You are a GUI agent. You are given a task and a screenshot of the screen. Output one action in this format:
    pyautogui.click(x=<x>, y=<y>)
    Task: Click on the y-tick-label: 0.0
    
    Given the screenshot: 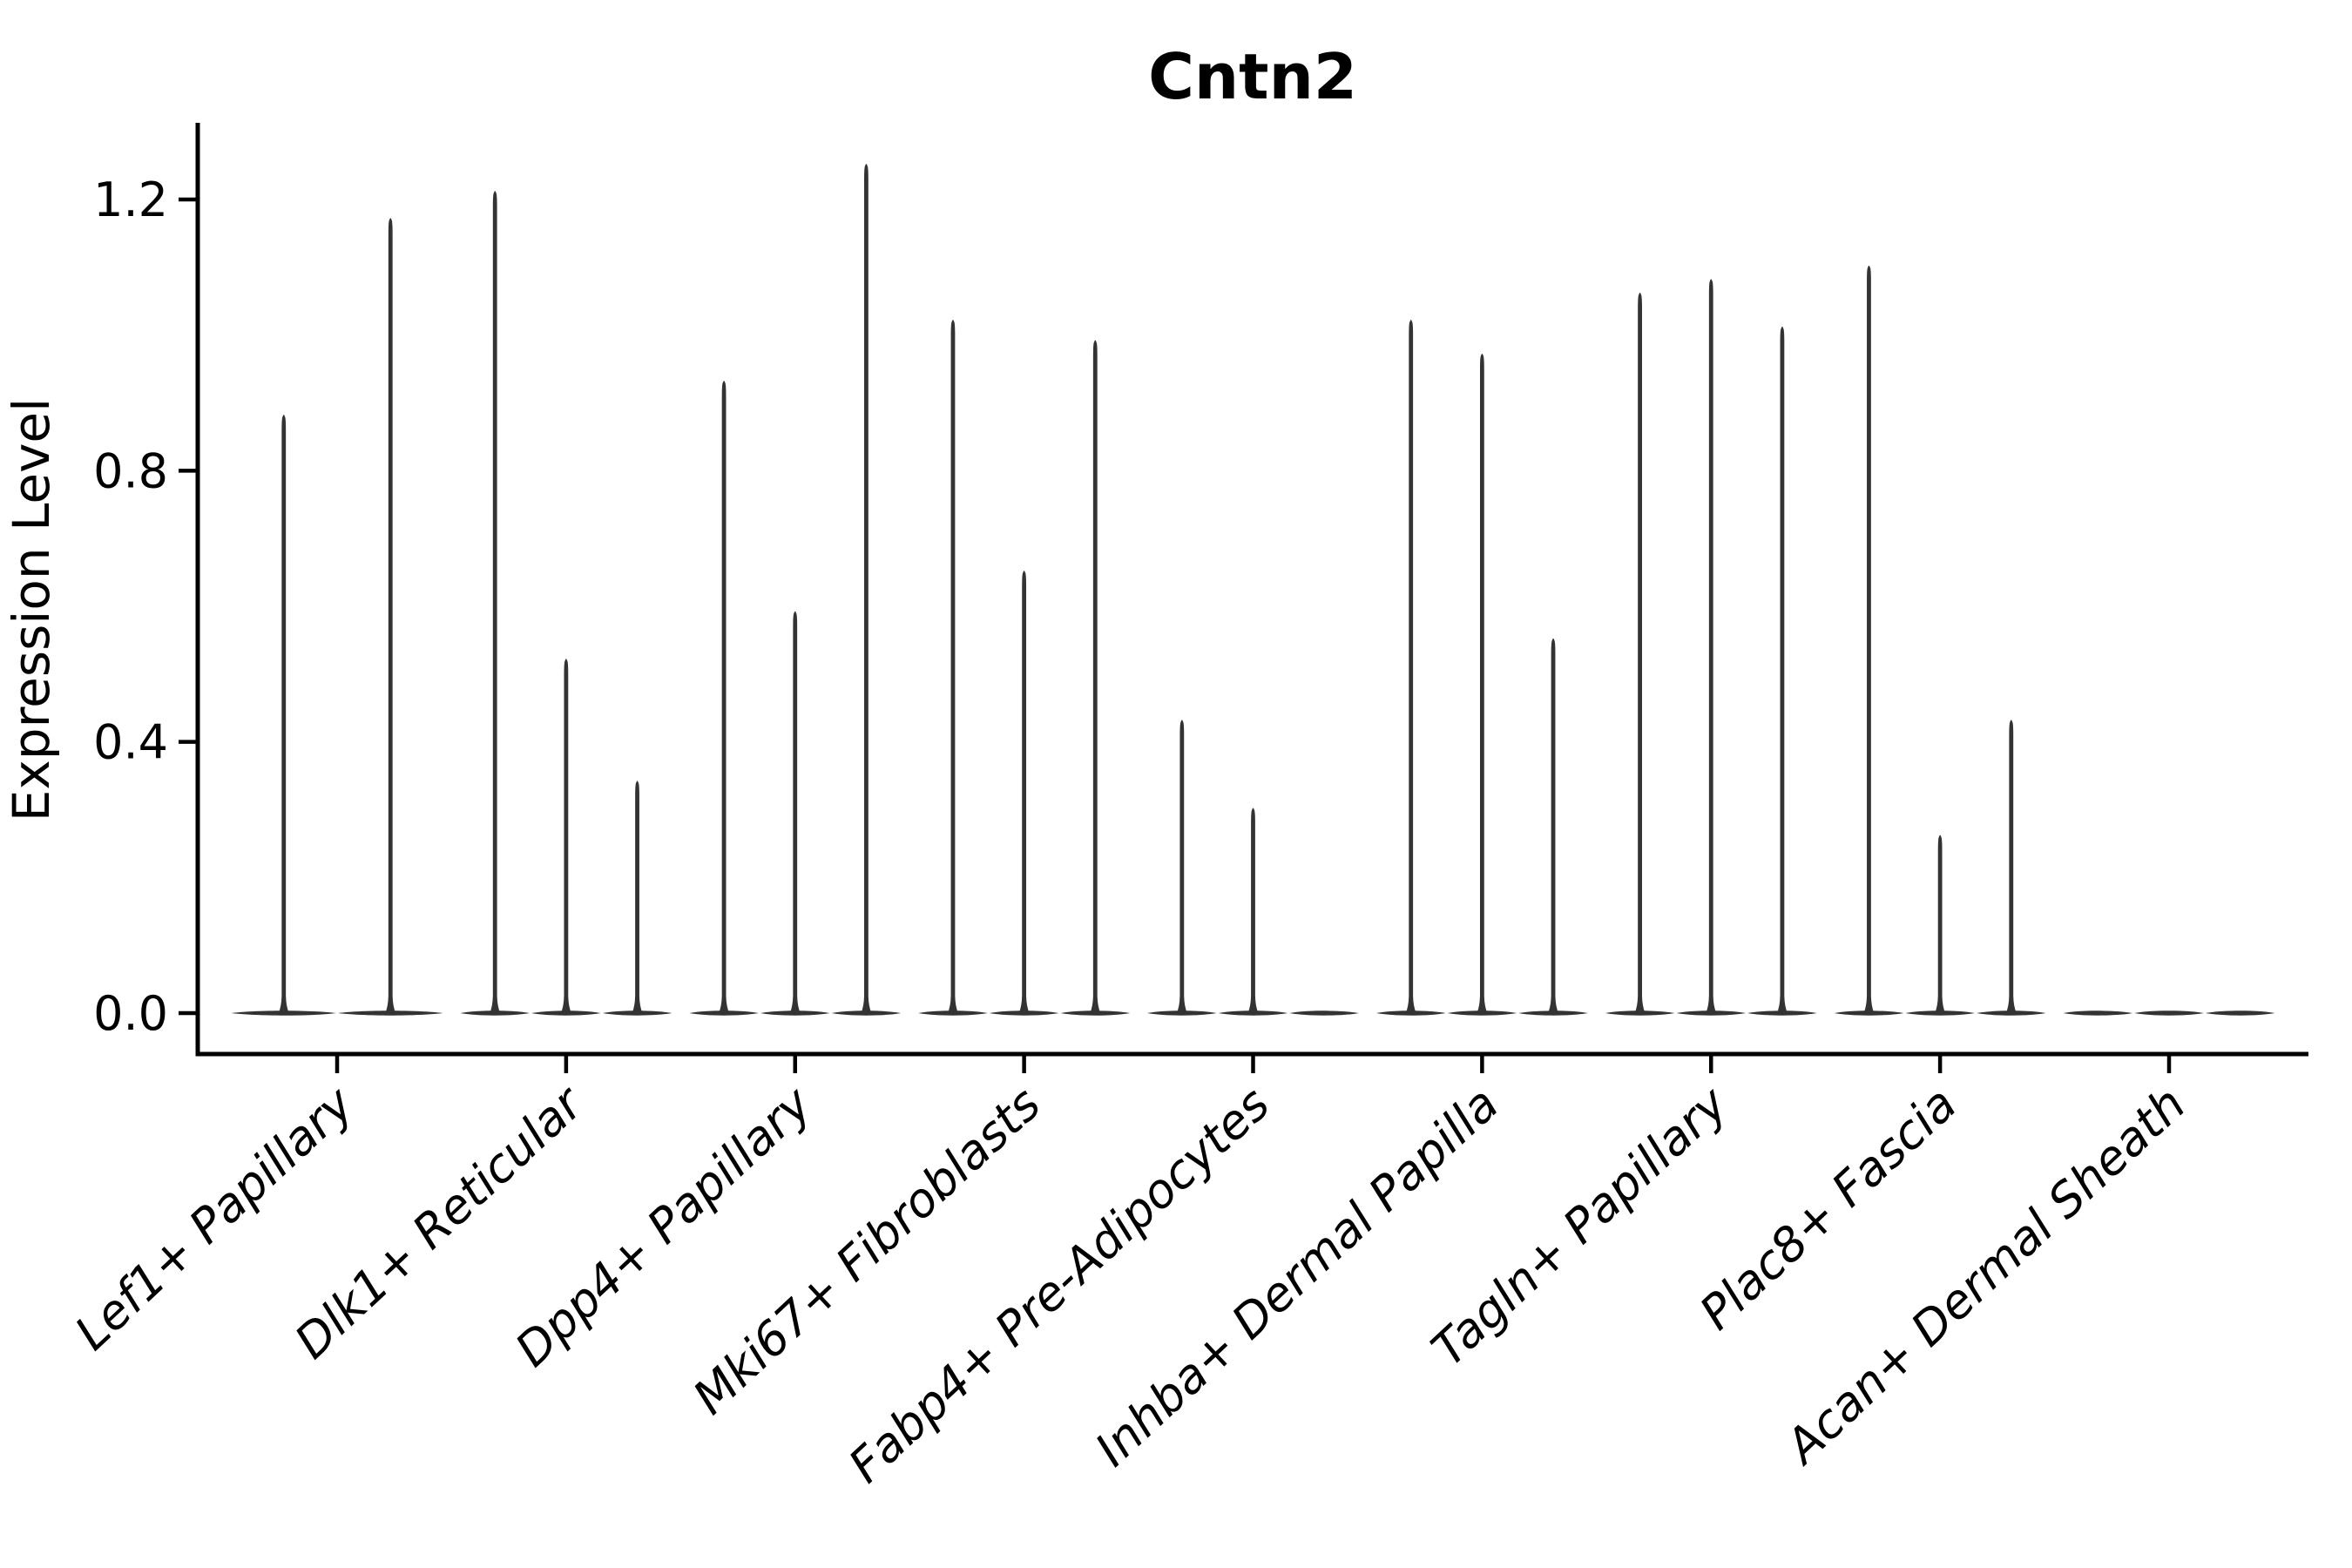 What is the action you would take?
    pyautogui.click(x=130, y=1014)
    